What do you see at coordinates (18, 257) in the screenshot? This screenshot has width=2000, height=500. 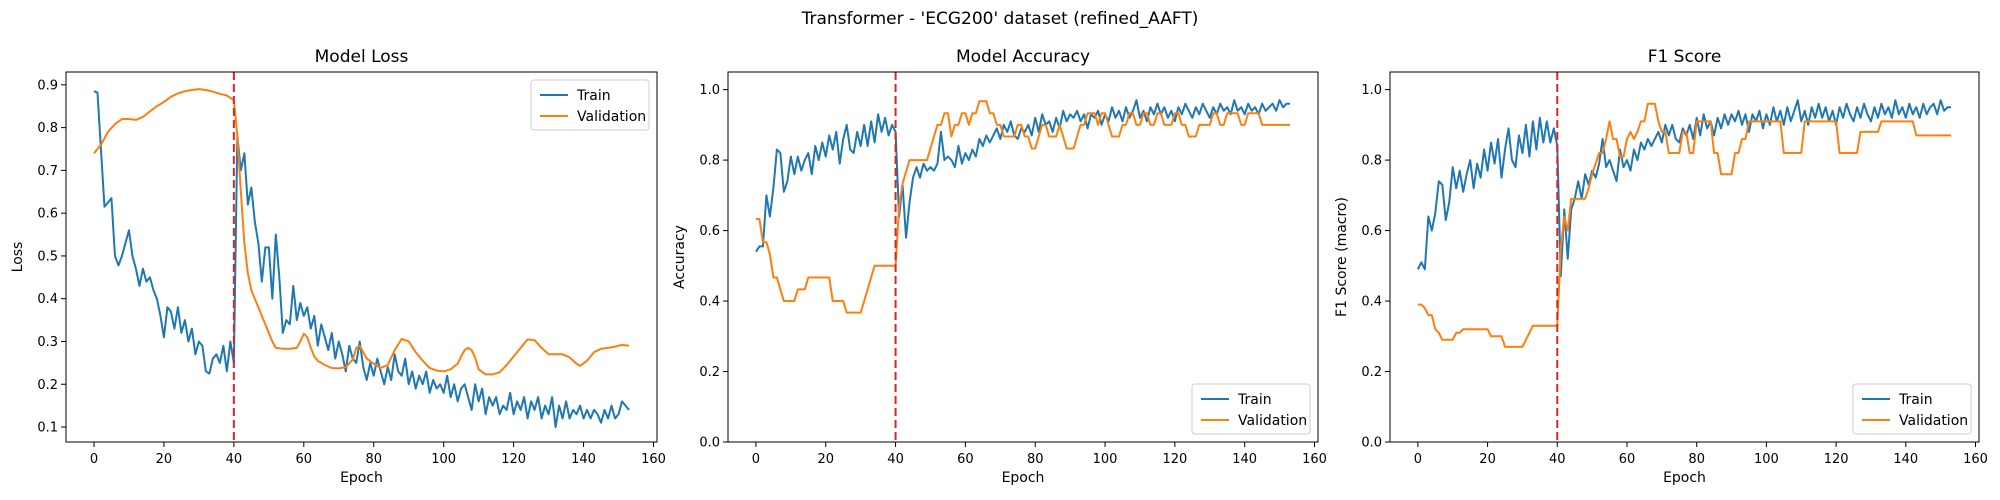 I see `y-axis-label: Loss` at bounding box center [18, 257].